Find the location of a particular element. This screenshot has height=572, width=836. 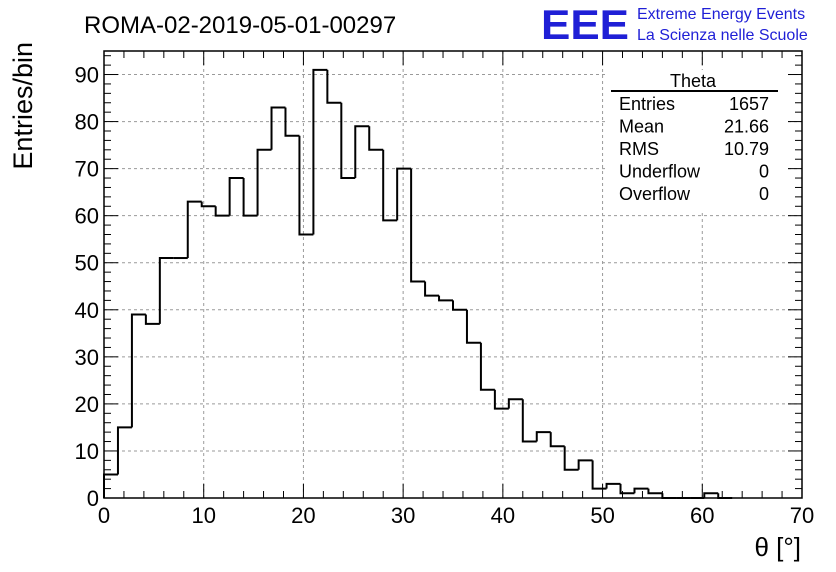

x-tick-label: 0 is located at coordinates (104, 515).